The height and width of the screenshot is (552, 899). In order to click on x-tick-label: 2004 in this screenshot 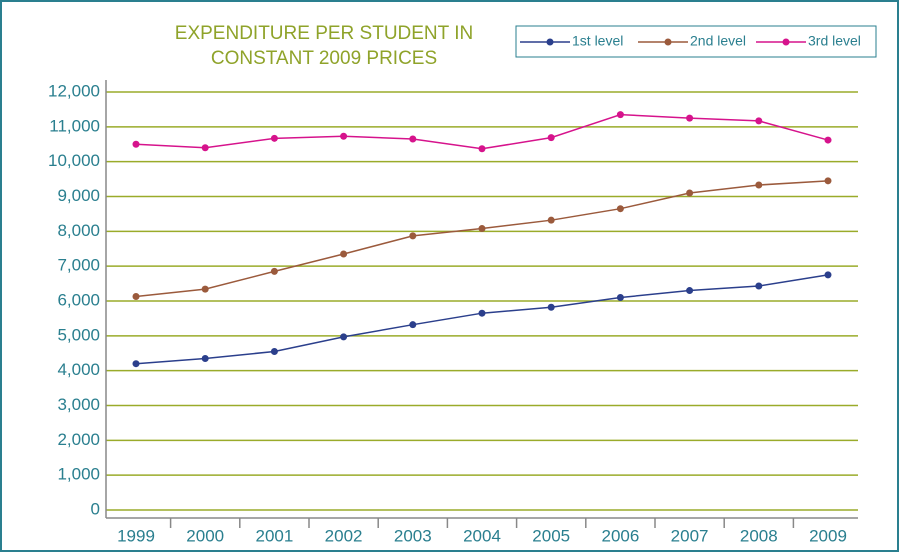, I will do `click(482, 535)`.